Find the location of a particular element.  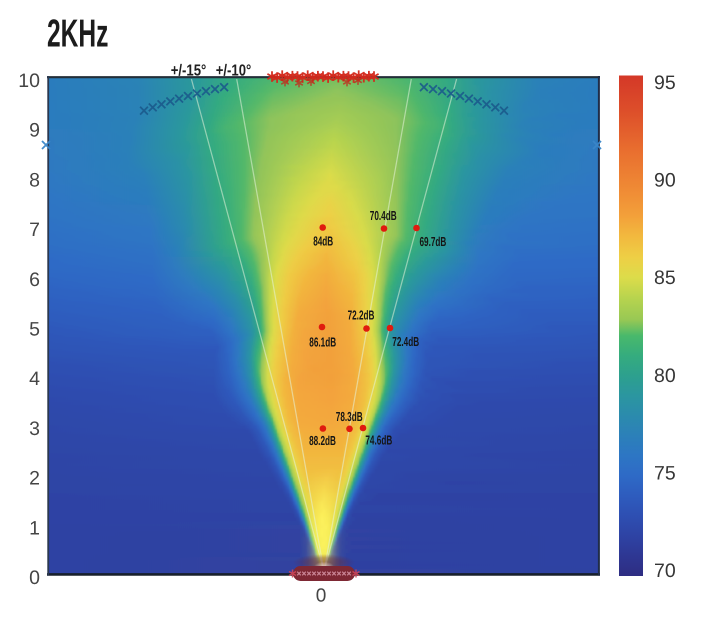

svg-text: 84dB is located at coordinates (323, 241).